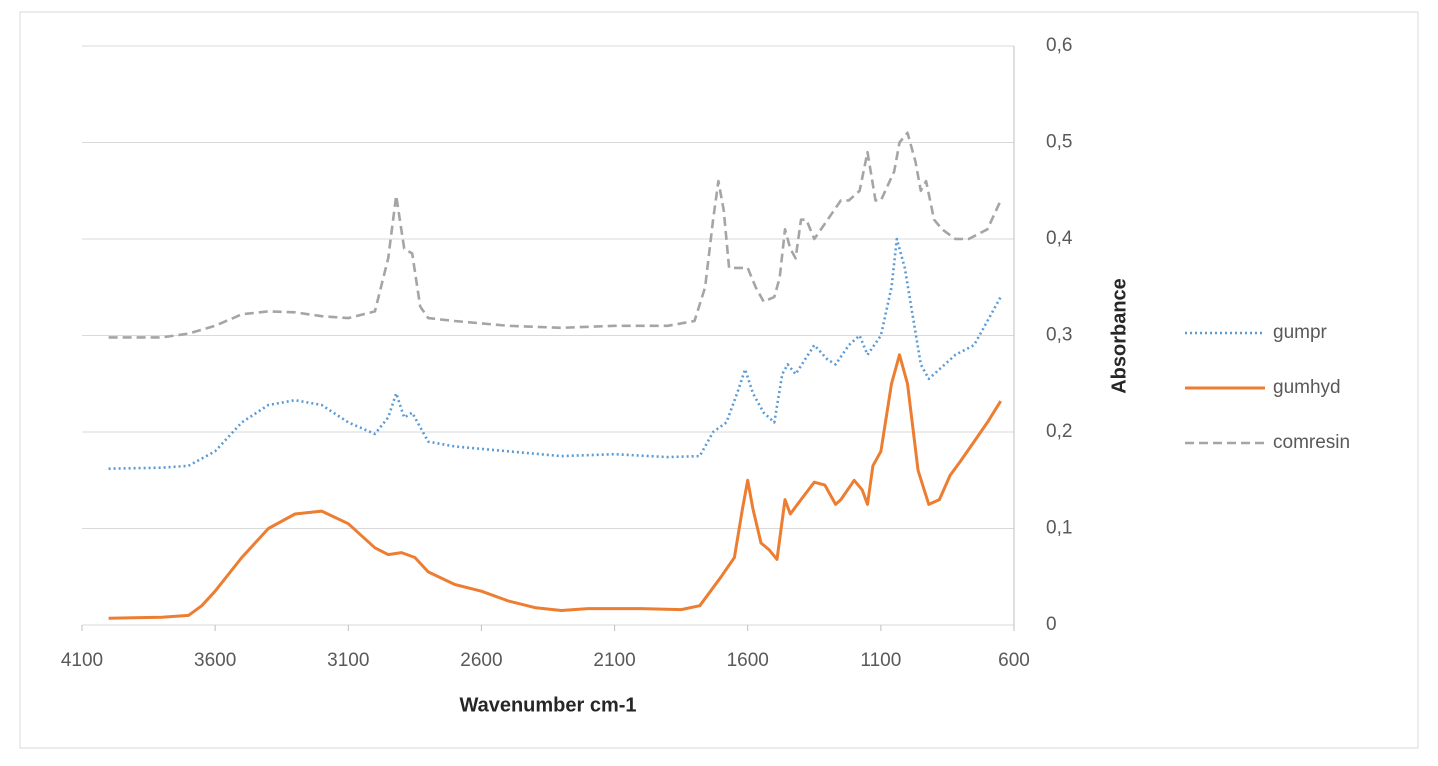  Describe the element at coordinates (215, 660) in the screenshot. I see `x-tick-label: 3600` at that location.